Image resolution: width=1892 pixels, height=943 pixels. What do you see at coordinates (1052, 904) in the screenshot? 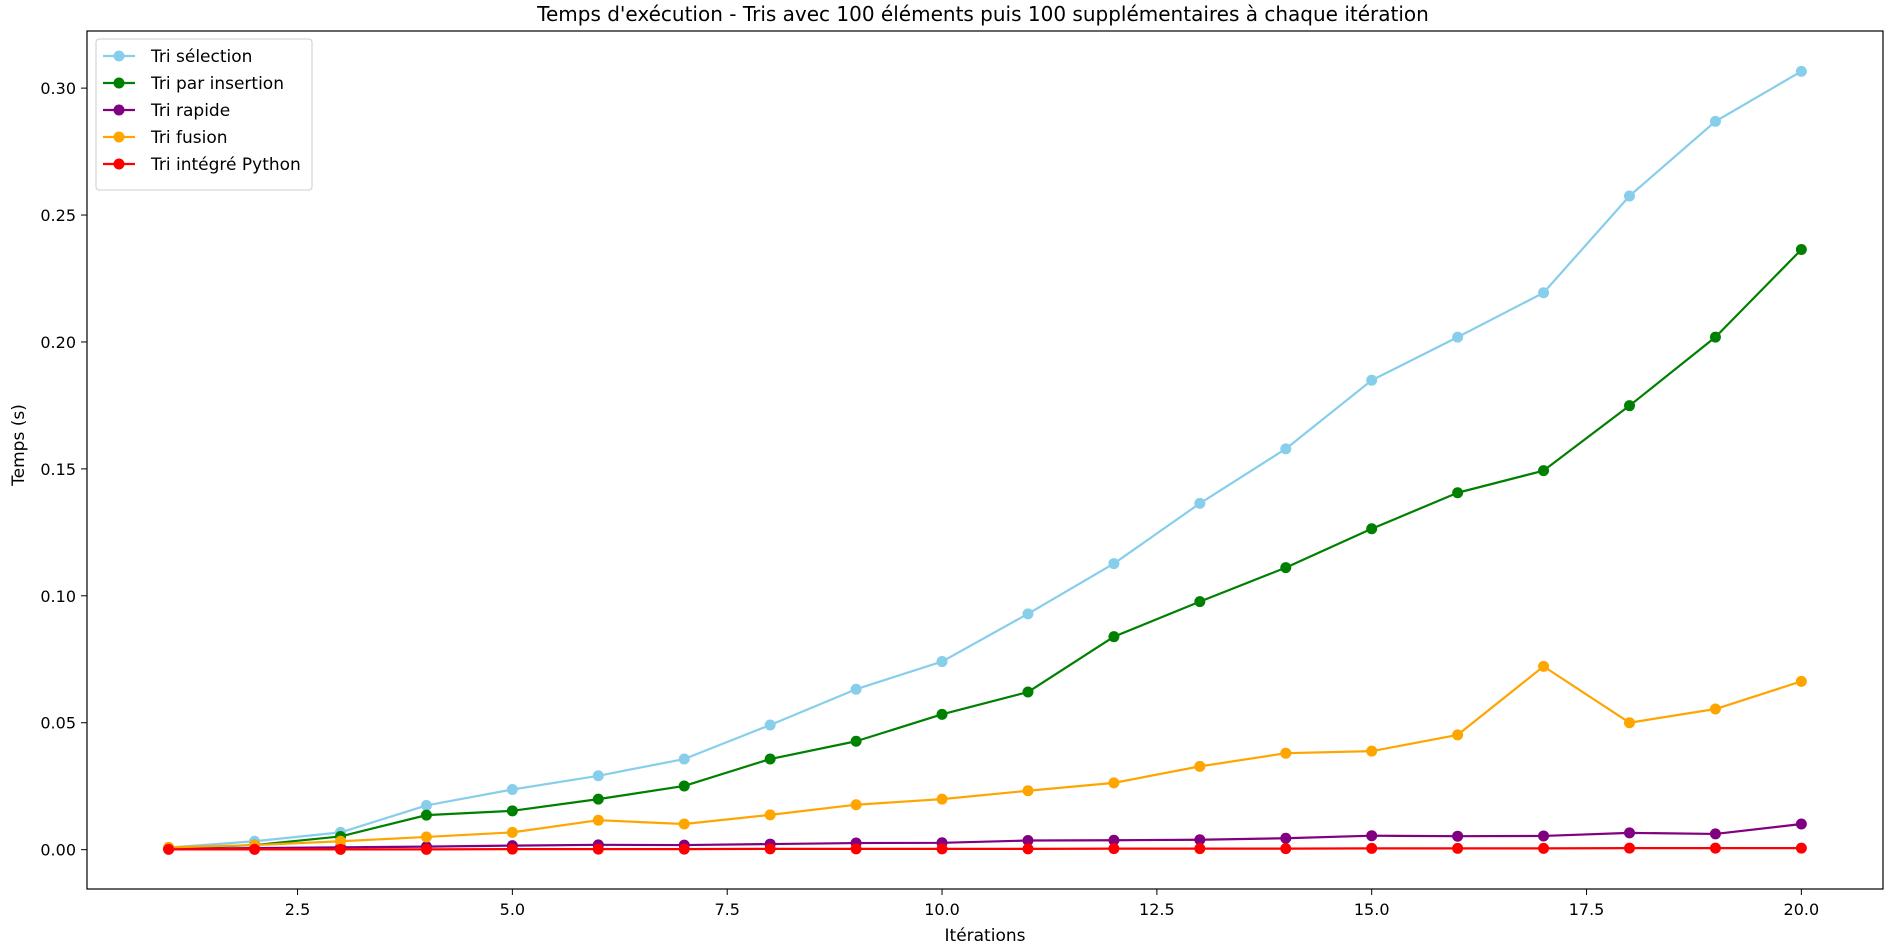
I see `x-axis: 2.5 5.0 7.5 10.0 12.5 15.0 17.5 20.0` at bounding box center [1052, 904].